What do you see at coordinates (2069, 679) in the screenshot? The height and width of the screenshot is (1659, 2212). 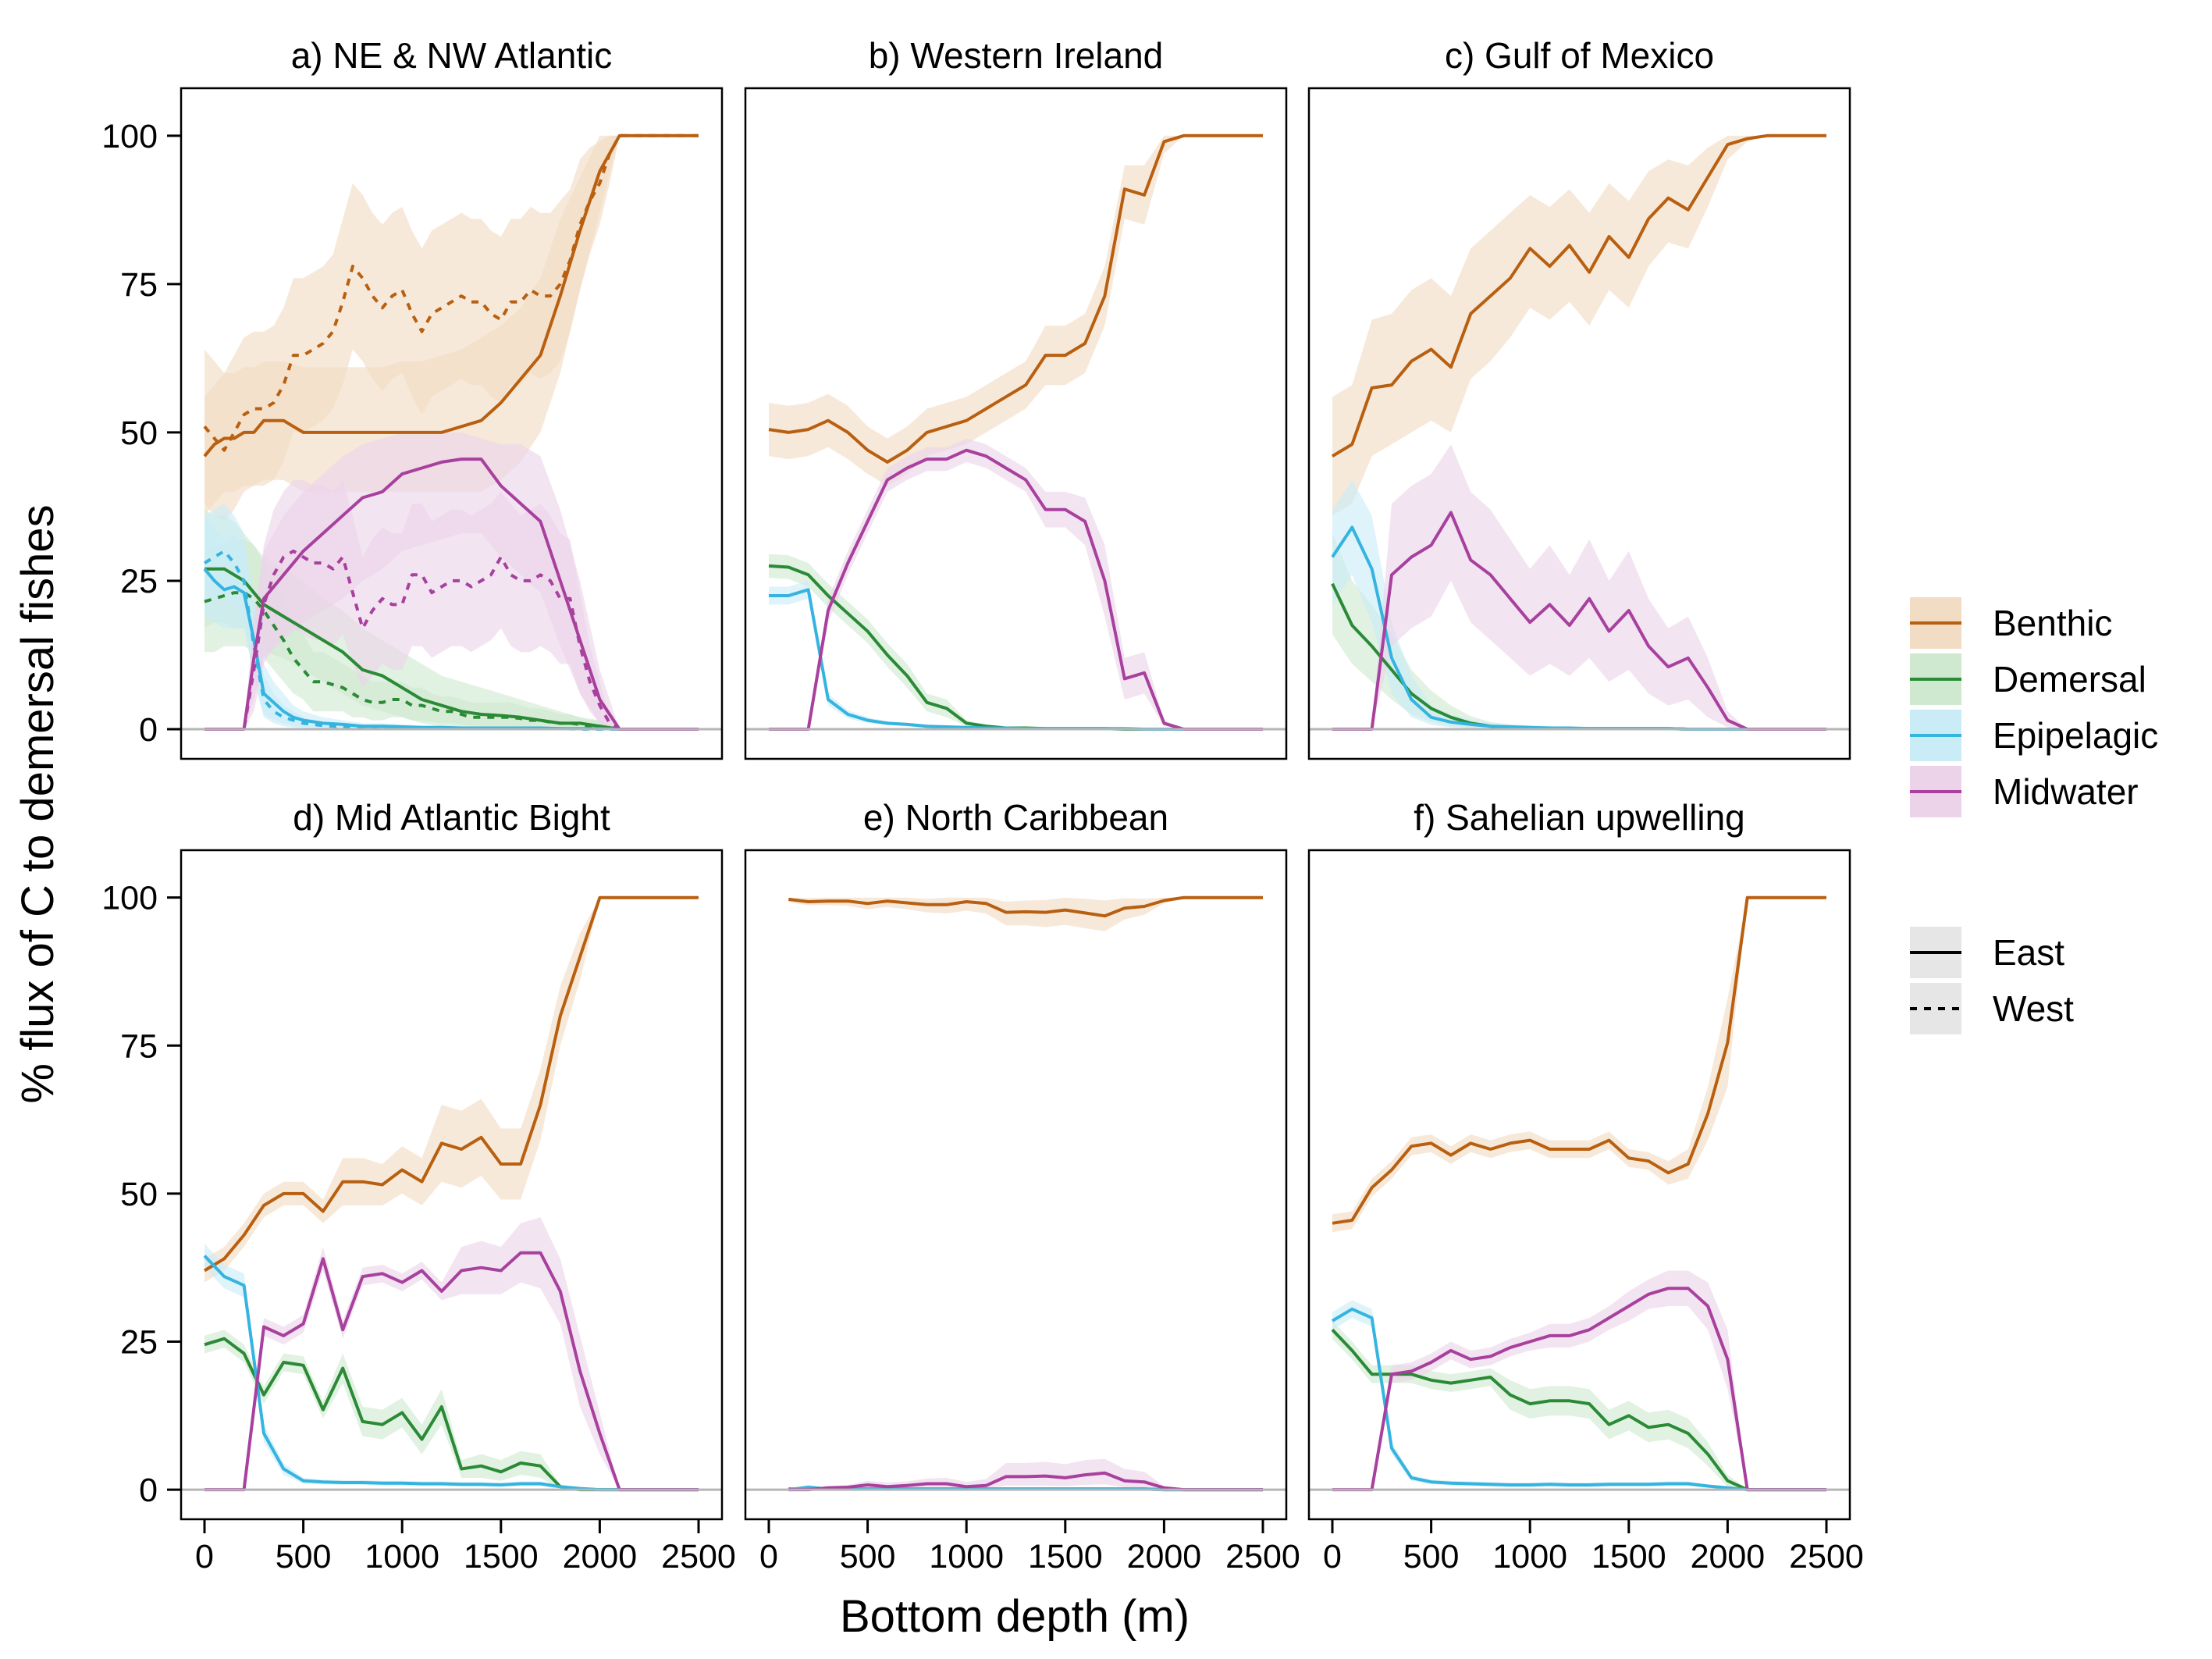 I see `legend-demersal-label: Demersal` at bounding box center [2069, 679].